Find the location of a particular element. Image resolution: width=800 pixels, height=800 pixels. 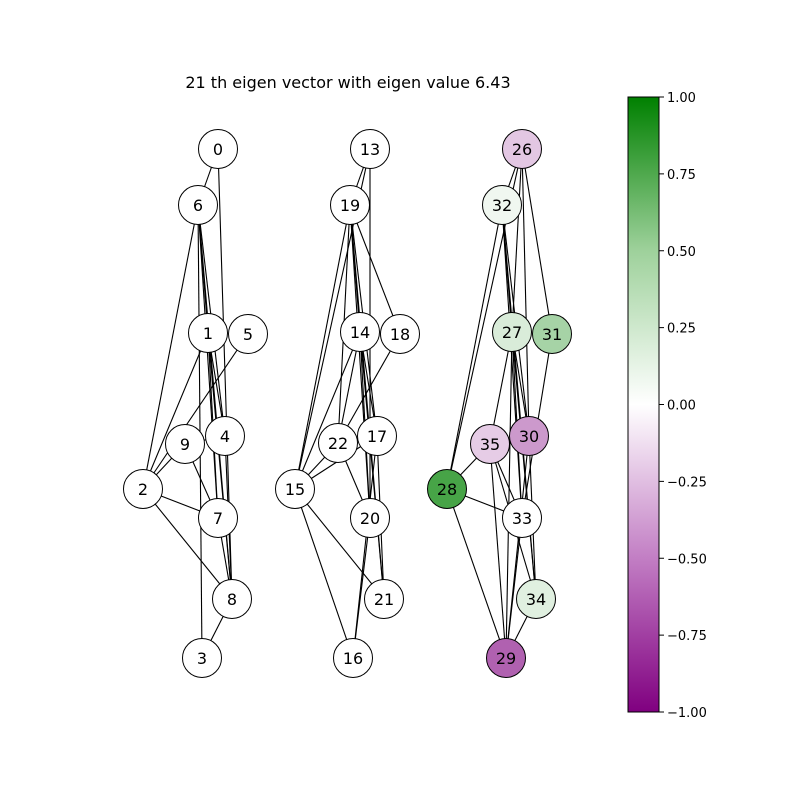

node-label: 15 is located at coordinates (295, 489).